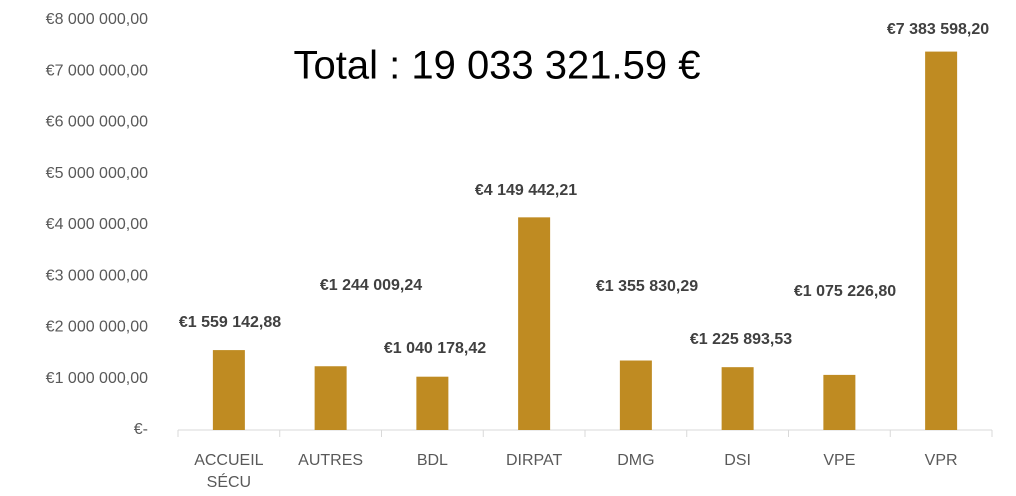  What do you see at coordinates (97, 378) in the screenshot?
I see `y-tick-label: €1 000 000,00` at bounding box center [97, 378].